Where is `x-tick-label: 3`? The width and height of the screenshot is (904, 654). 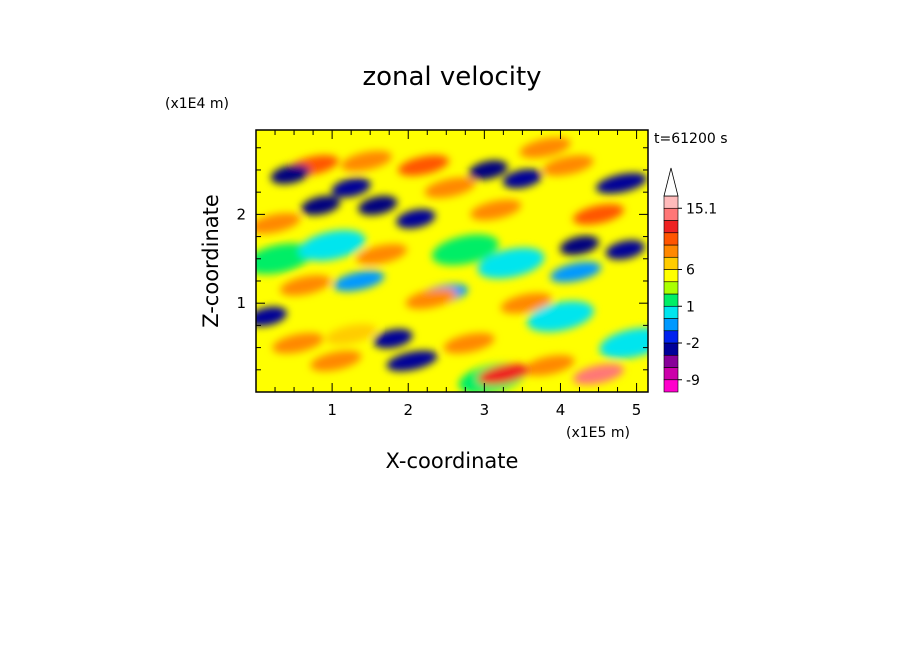
x-tick-label: 3 is located at coordinates (485, 410).